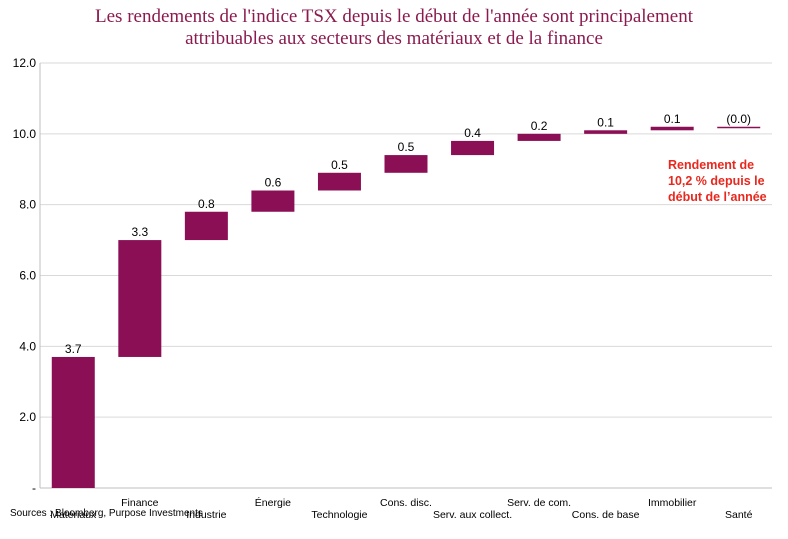  What do you see at coordinates (34, 488) in the screenshot?
I see `y-tick-label: -` at bounding box center [34, 488].